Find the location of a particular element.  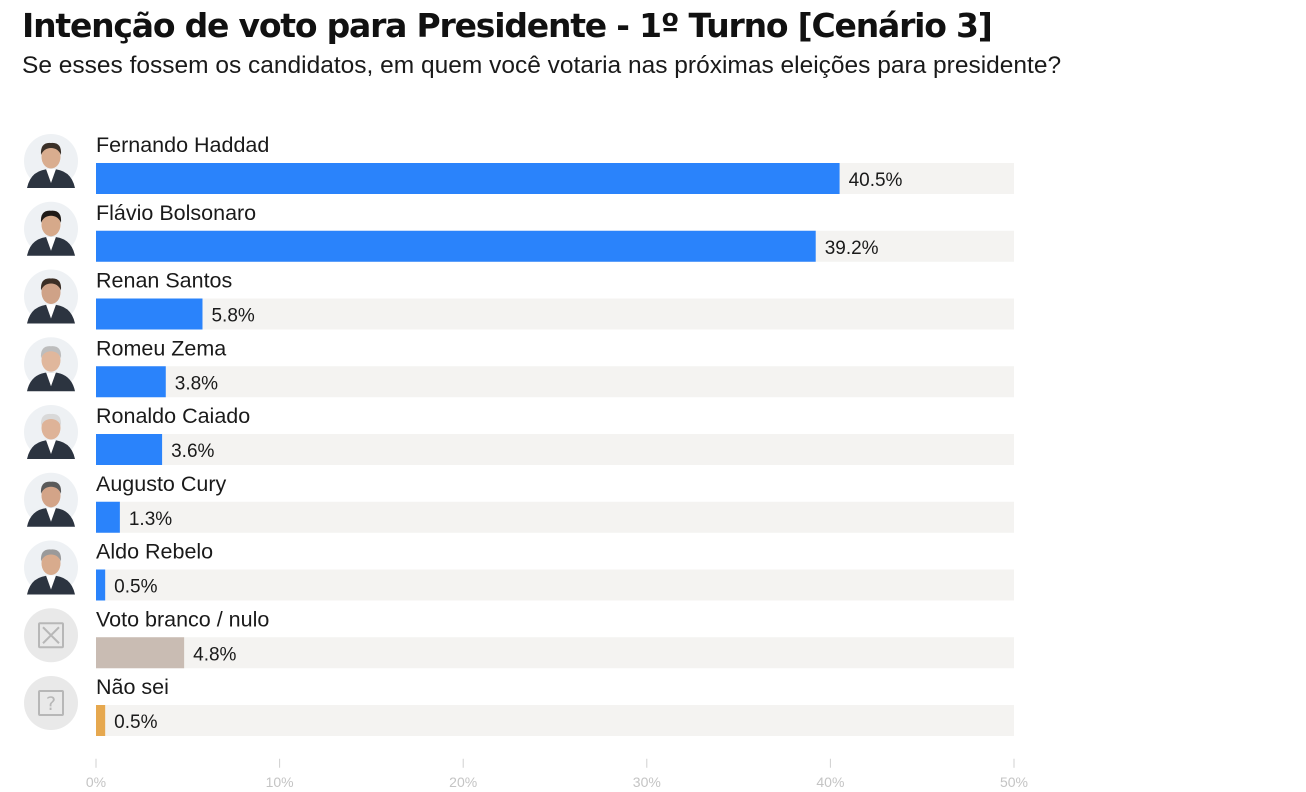

value-label: 40.5% is located at coordinates (876, 180).